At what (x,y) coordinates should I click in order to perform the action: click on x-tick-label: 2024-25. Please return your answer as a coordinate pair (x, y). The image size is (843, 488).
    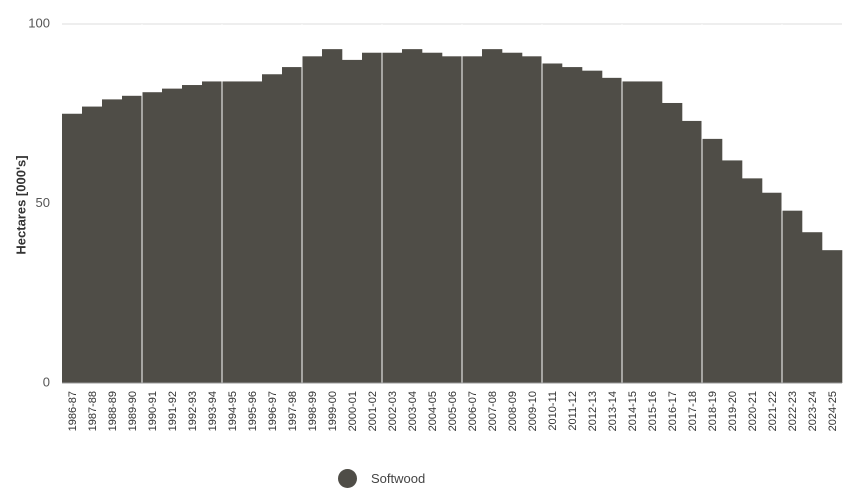
    Looking at the image, I should click on (833, 411).